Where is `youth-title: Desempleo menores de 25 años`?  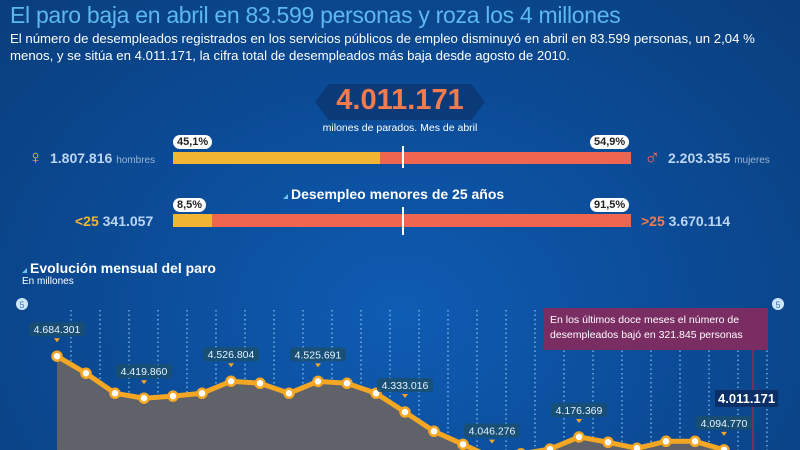
youth-title: Desempleo menores de 25 años is located at coordinates (393, 194).